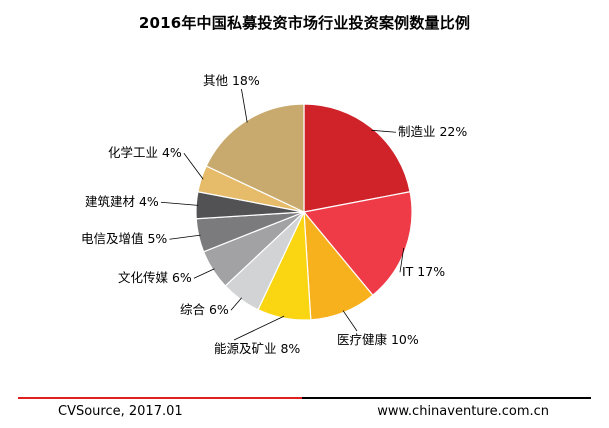 Image resolution: width=609 pixels, height=428 pixels. What do you see at coordinates (463, 411) in the screenshot?
I see `footer-website: www.chinaventure.com.cn` at bounding box center [463, 411].